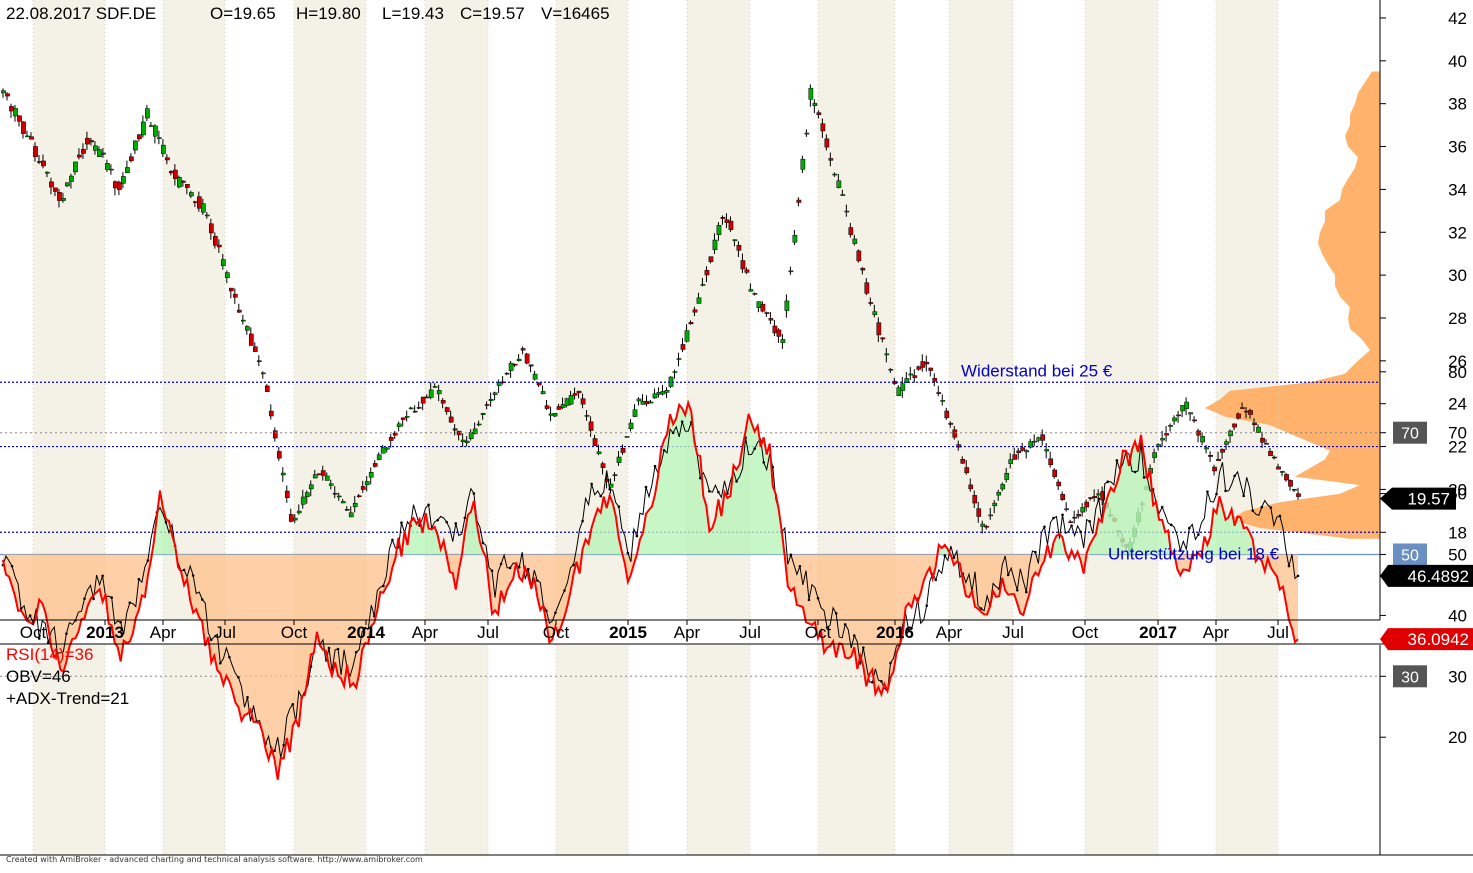 Image resolution: width=1473 pixels, height=873 pixels. I want to click on y-tick-label: 26, so click(1457, 361).